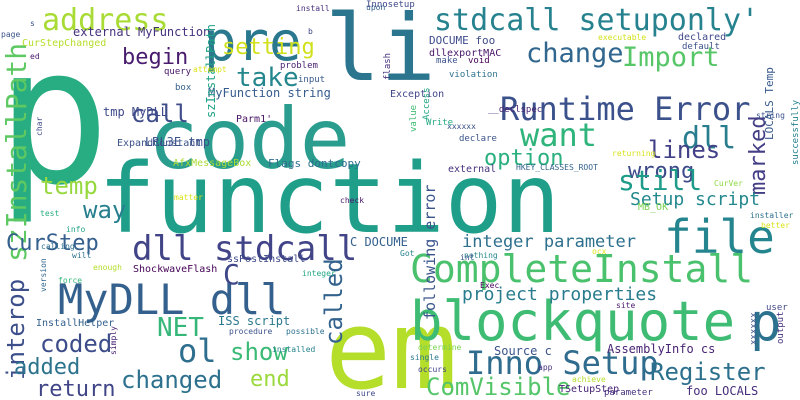 The width and height of the screenshot is (800, 400). I want to click on cloud-word: stdcall setuponly', so click(596, 20).